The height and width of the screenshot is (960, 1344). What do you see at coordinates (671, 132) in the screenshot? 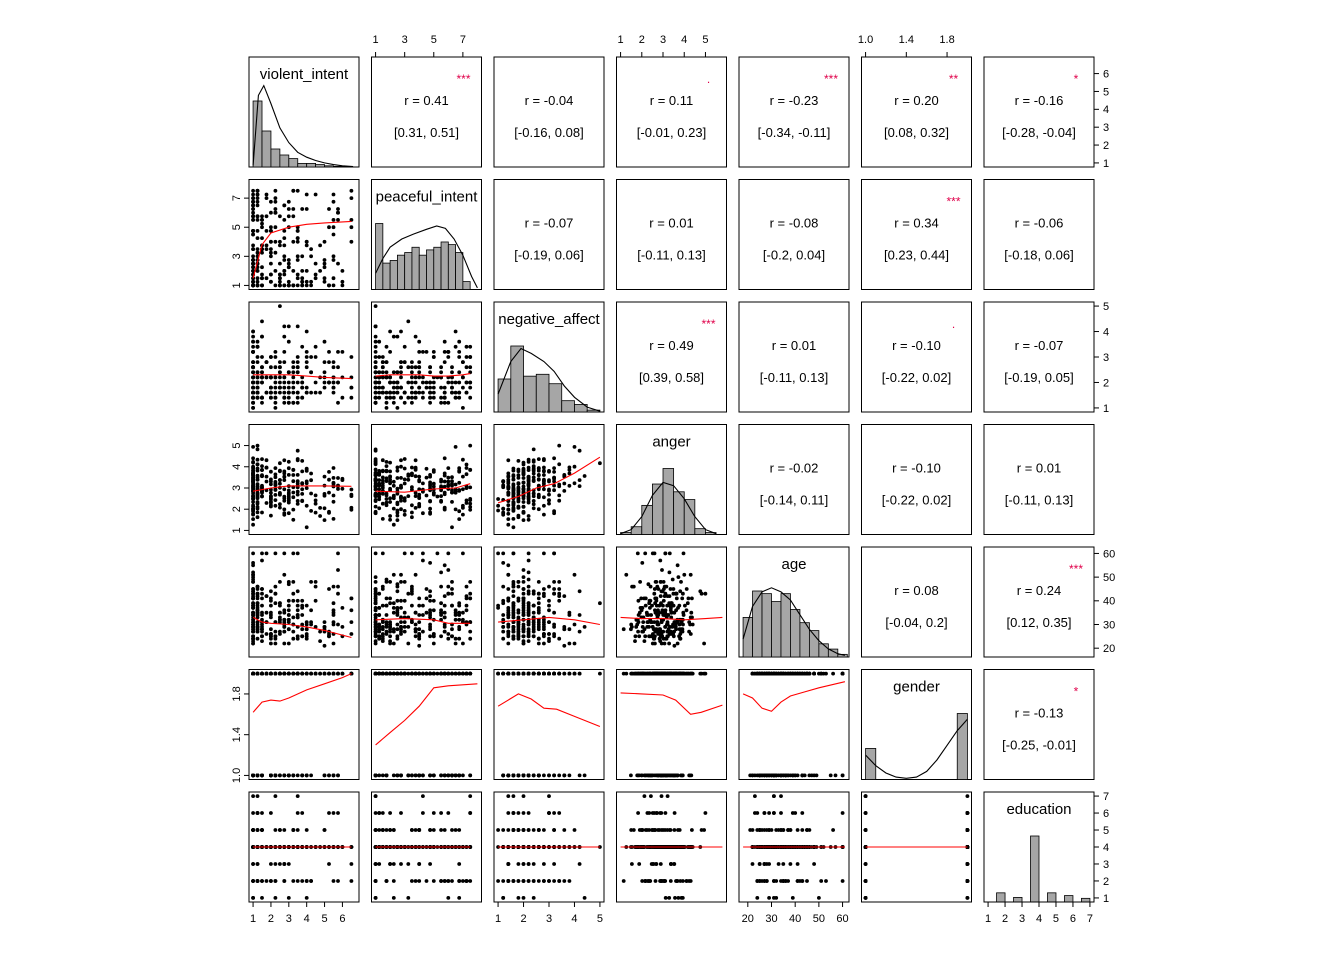
I see `correlation-ci: [-0.01, 0.23]` at bounding box center [671, 132].